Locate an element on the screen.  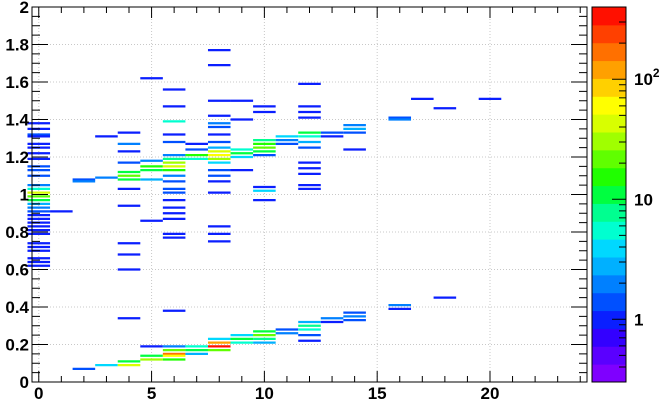
y-tick-label: 0.2 is located at coordinates (17, 345).